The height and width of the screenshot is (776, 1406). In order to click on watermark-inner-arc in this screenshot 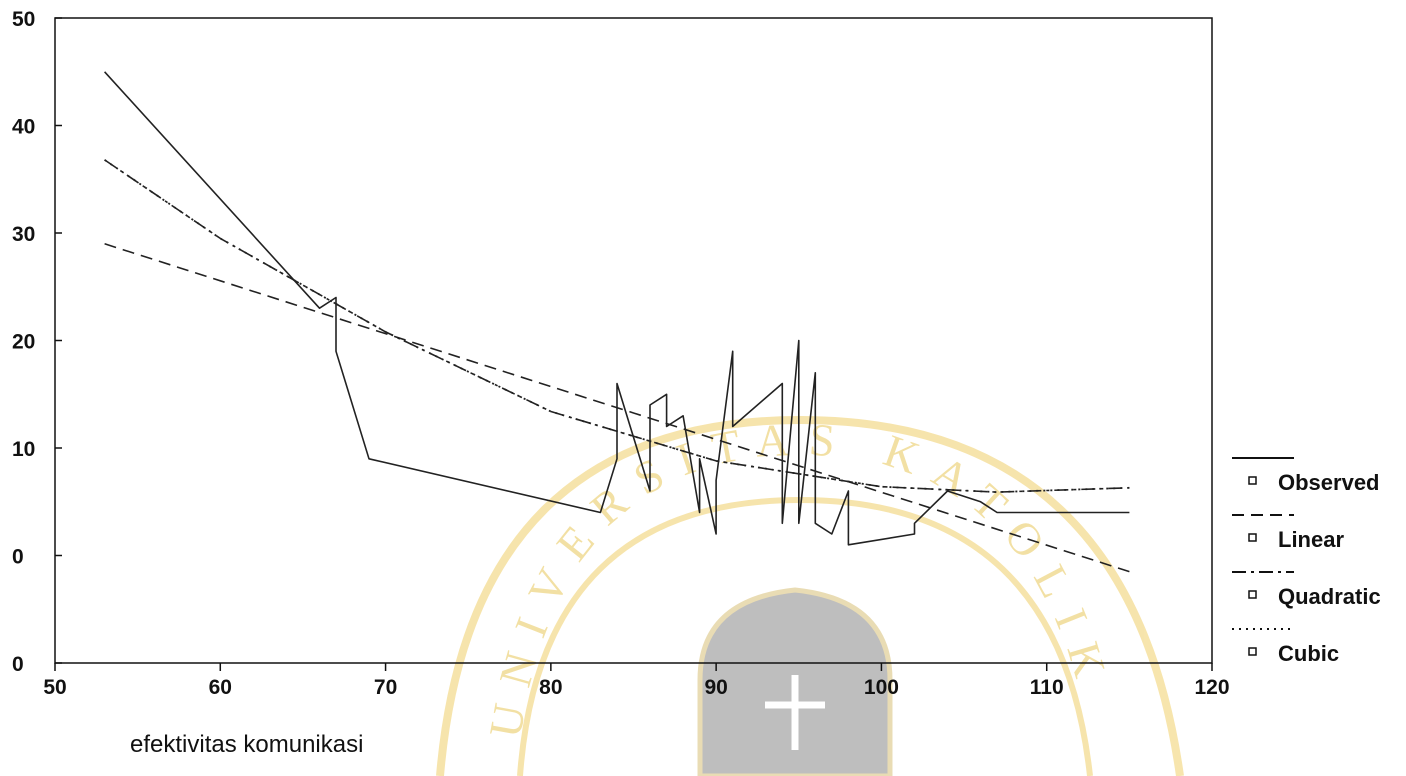, I will do `click(805, 636)`.